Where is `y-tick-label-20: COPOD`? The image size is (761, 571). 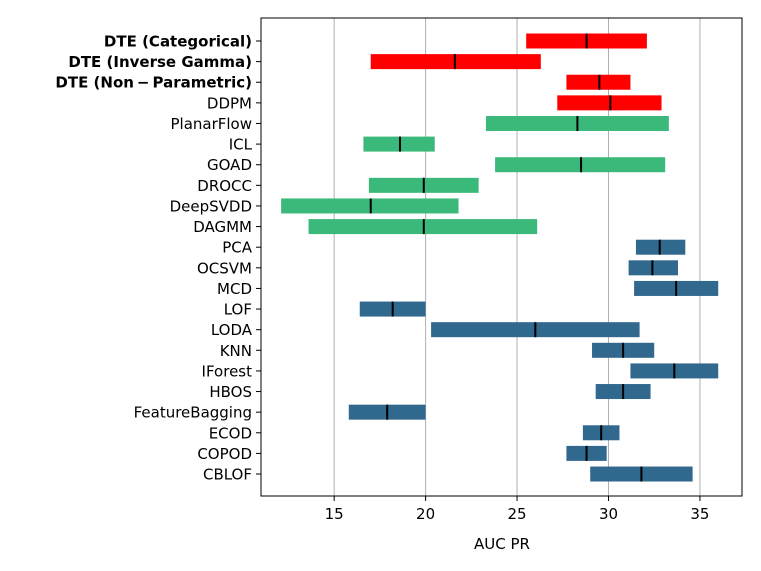 y-tick-label-20: COPOD is located at coordinates (224, 454).